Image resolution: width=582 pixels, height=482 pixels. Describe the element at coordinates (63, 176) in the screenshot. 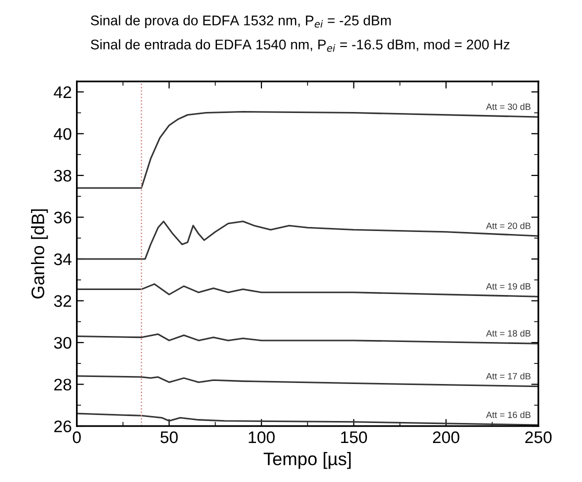

I see `y-tick-label: 38` at that location.